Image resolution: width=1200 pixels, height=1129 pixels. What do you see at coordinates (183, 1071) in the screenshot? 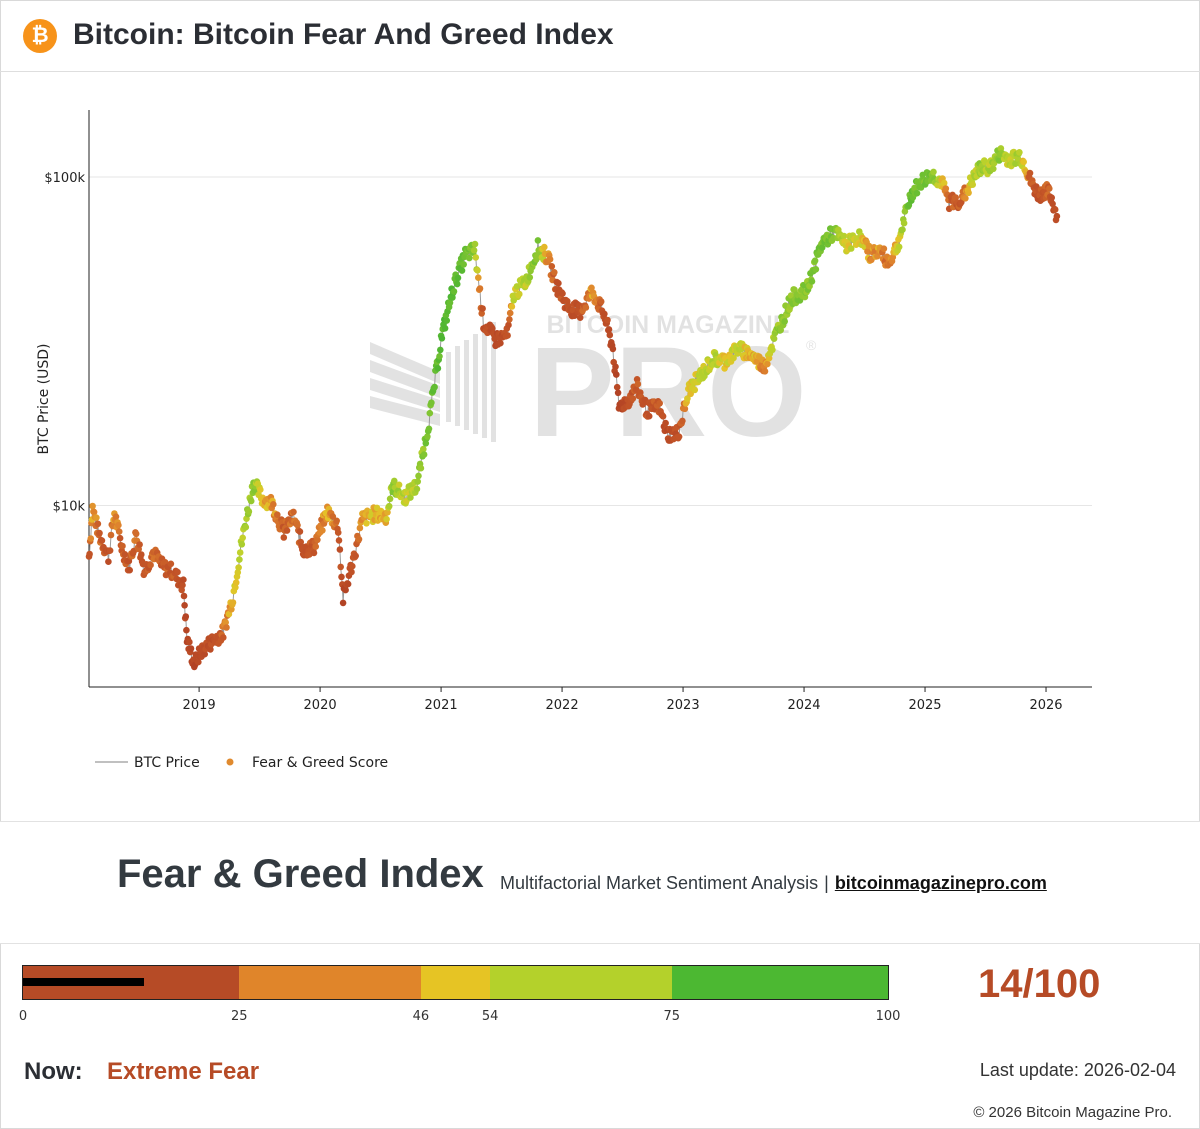
I see `now-value: Extreme Fear` at bounding box center [183, 1071].